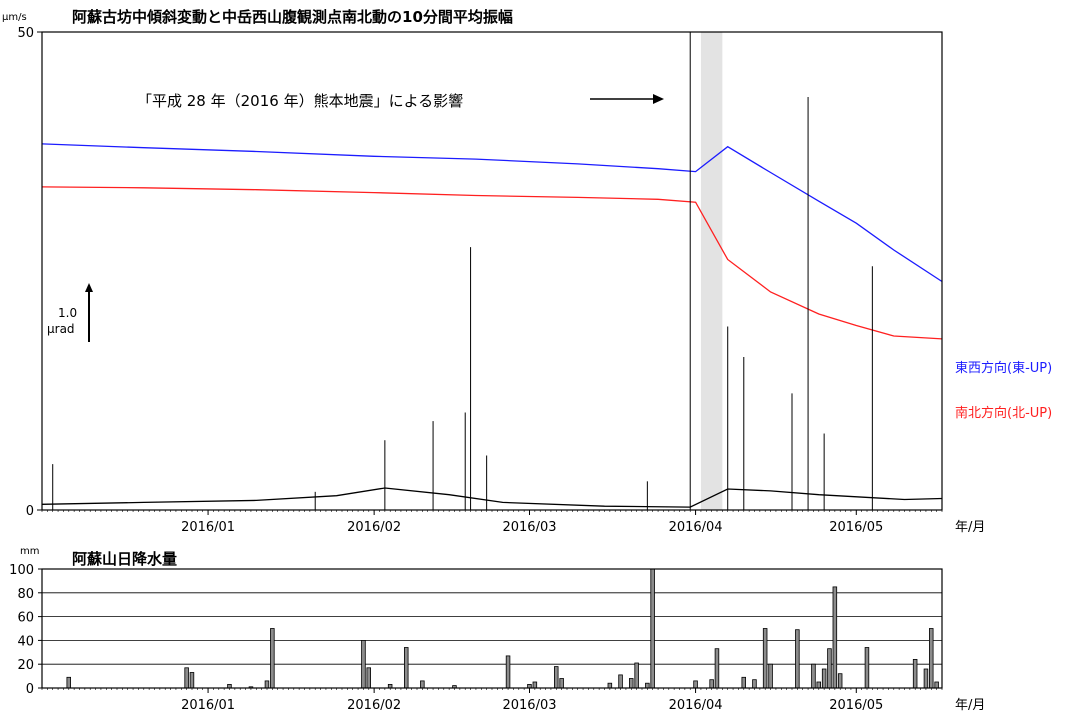 The height and width of the screenshot is (718, 1082). What do you see at coordinates (25, 641) in the screenshot?
I see `bottom-y-tick-label: 40` at bounding box center [25, 641].